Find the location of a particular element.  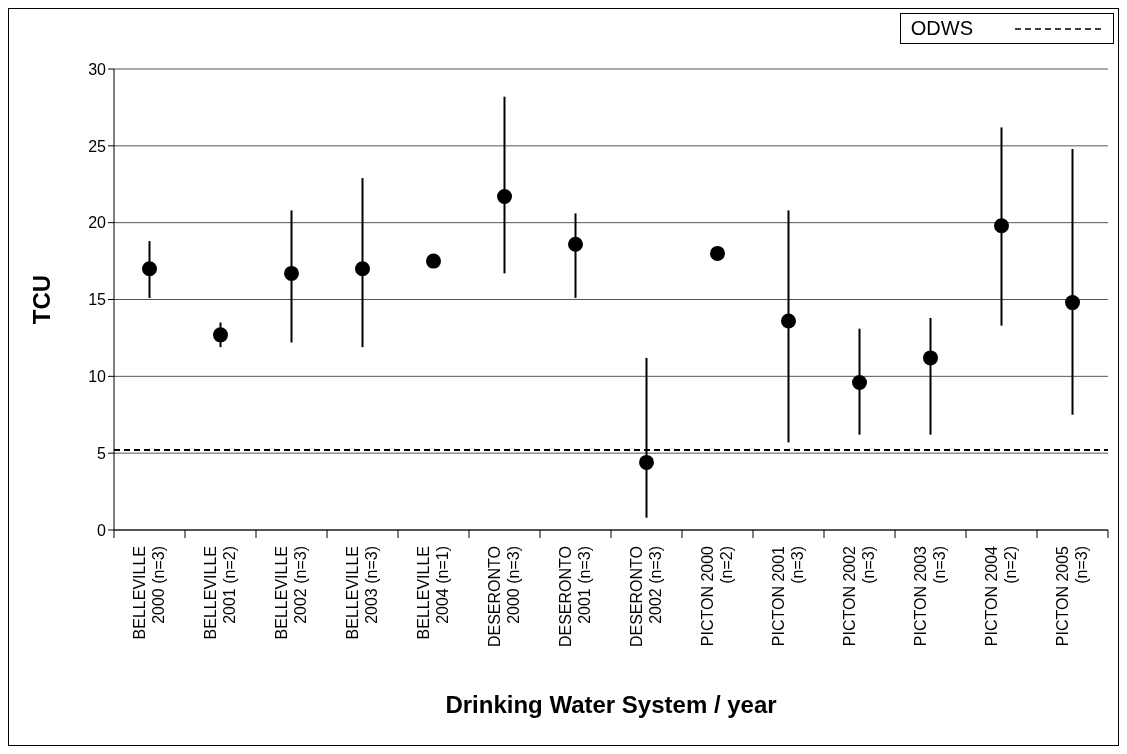

y-tick-label: 30 is located at coordinates (97, 69).